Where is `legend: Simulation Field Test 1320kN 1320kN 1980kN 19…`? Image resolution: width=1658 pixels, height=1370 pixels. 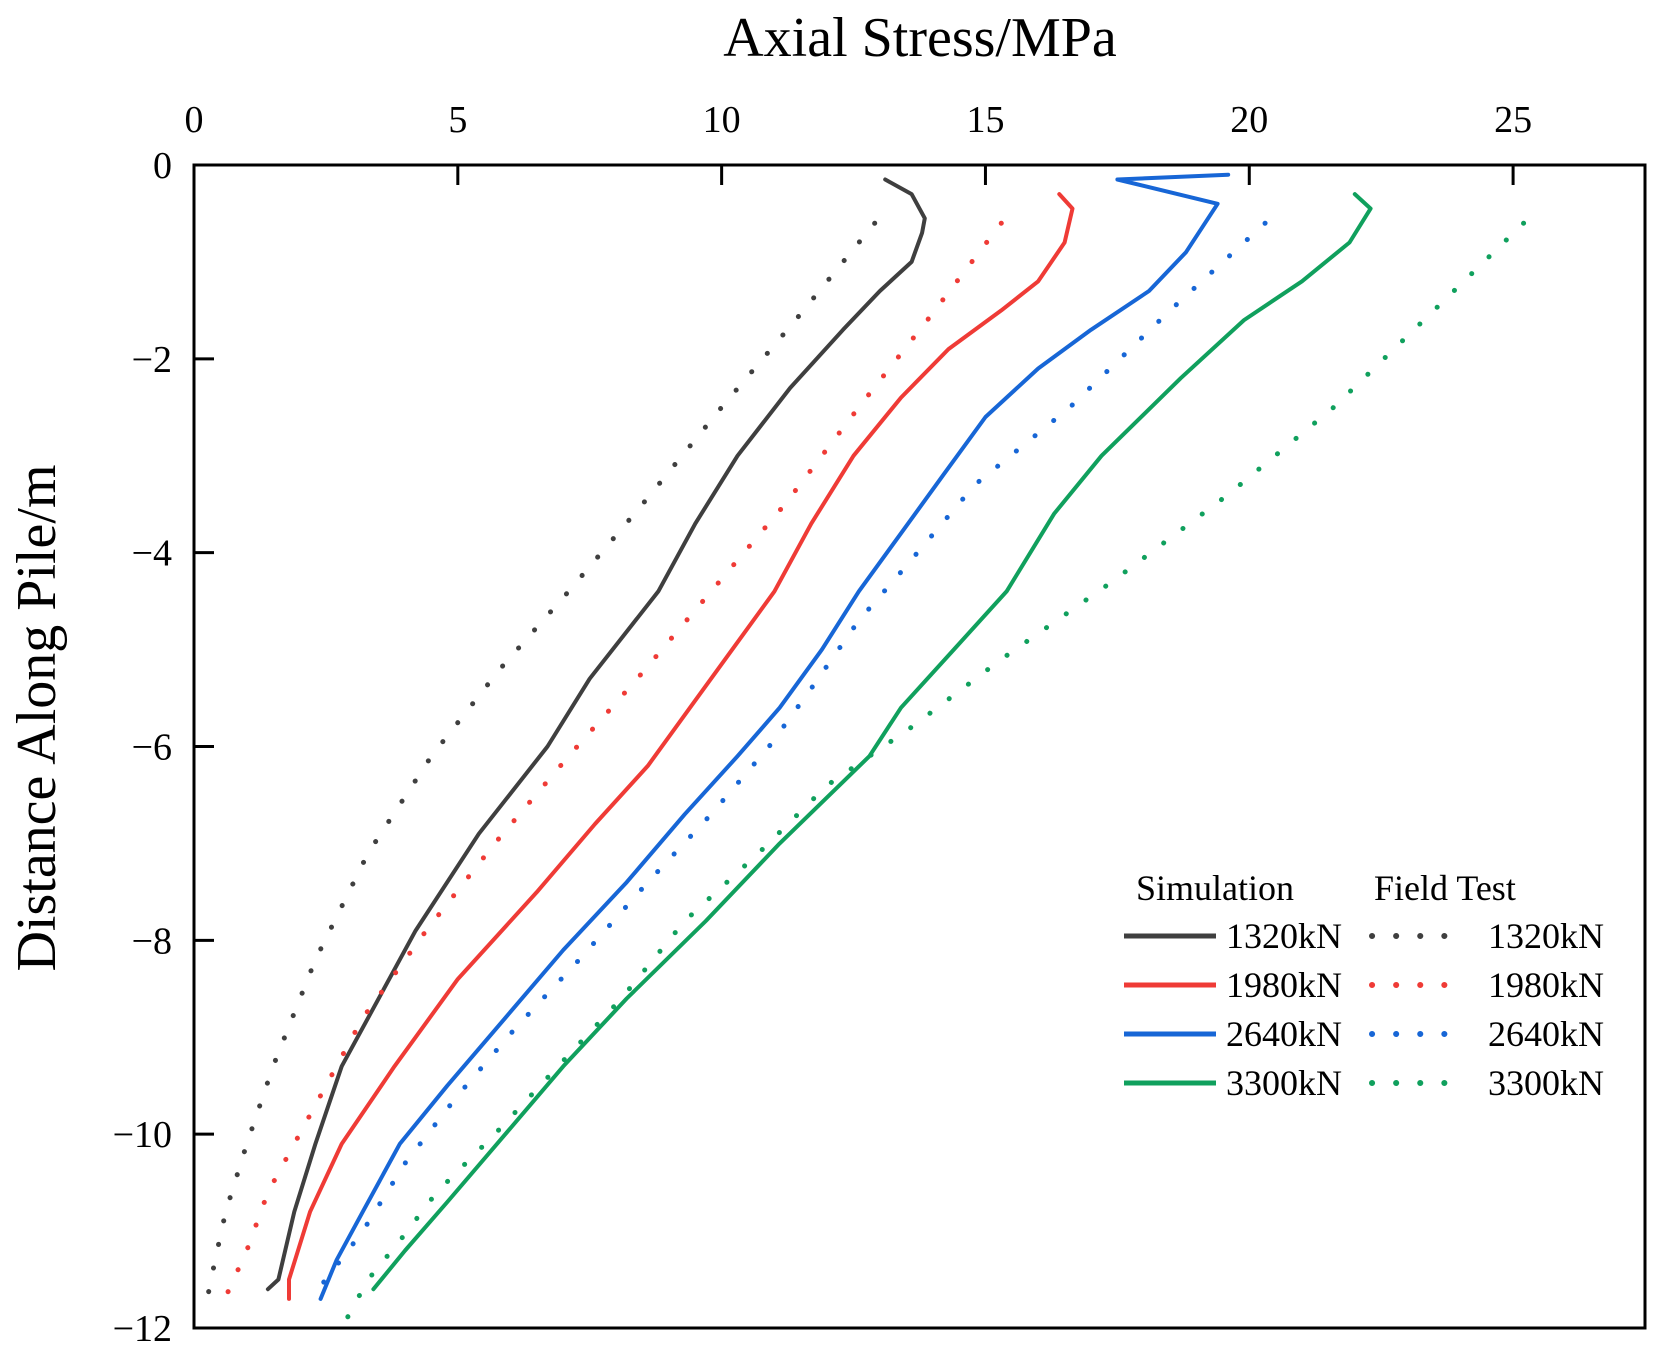 legend: Simulation Field Test 1320kN 1320kN 1980kN 19… is located at coordinates (1364, 985).